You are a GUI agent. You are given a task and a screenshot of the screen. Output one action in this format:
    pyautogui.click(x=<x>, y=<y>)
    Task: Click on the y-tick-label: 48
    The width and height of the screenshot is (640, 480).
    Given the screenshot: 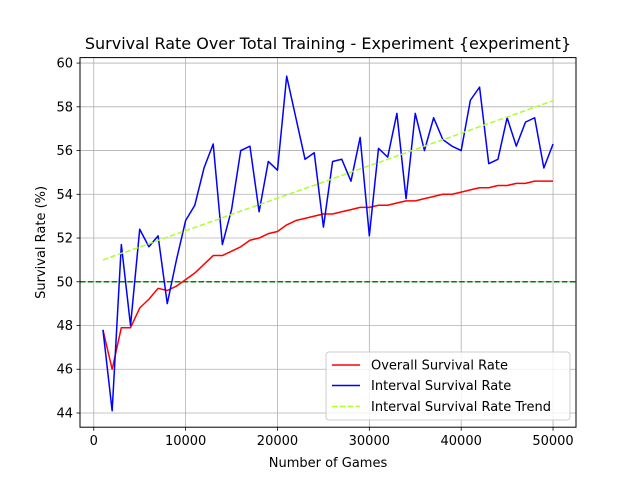 What is the action you would take?
    pyautogui.click(x=64, y=326)
    